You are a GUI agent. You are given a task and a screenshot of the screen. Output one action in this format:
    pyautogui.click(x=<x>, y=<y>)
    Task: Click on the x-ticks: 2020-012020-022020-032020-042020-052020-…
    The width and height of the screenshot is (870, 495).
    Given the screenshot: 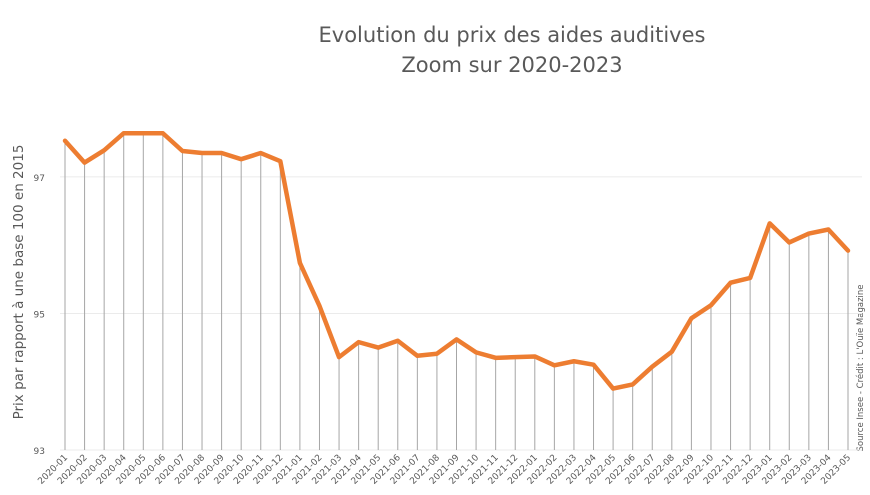 What is the action you would take?
    pyautogui.click(x=444, y=470)
    